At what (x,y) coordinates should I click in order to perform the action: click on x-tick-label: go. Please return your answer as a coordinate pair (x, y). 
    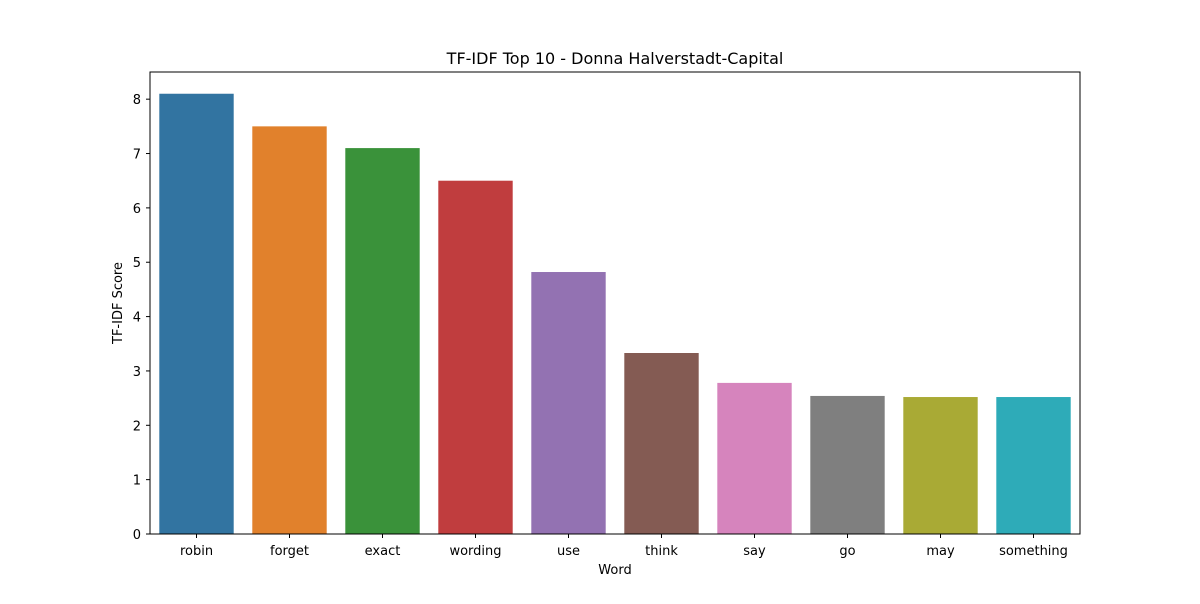
    Looking at the image, I should click on (847, 551).